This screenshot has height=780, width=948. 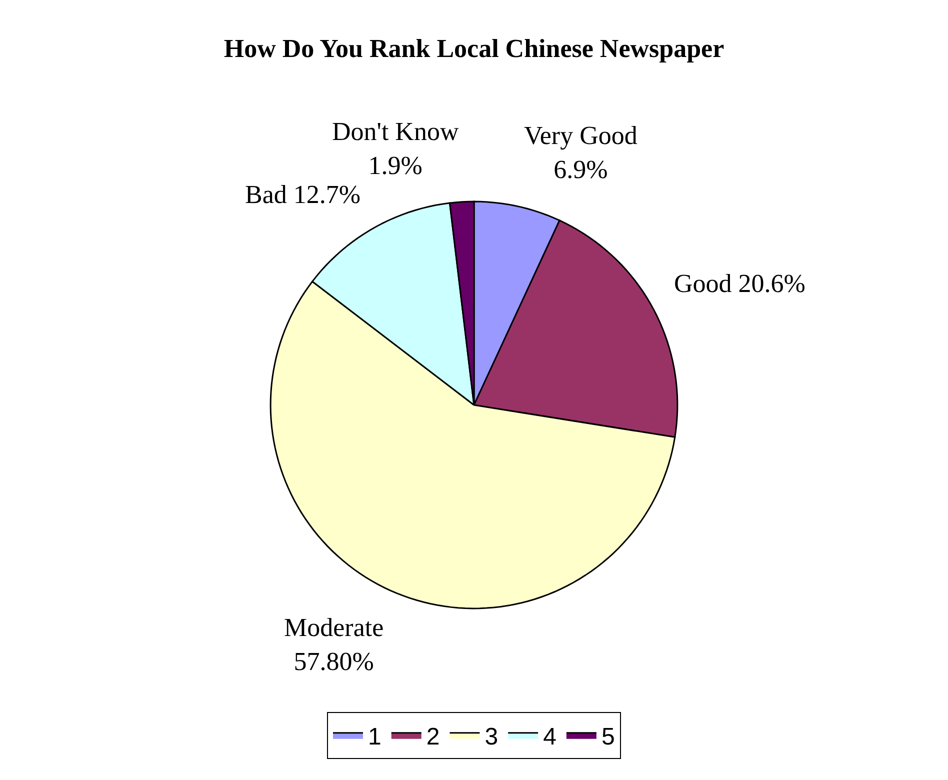 What do you see at coordinates (303, 194) in the screenshot?
I see `data-label: Bad 12.7%` at bounding box center [303, 194].